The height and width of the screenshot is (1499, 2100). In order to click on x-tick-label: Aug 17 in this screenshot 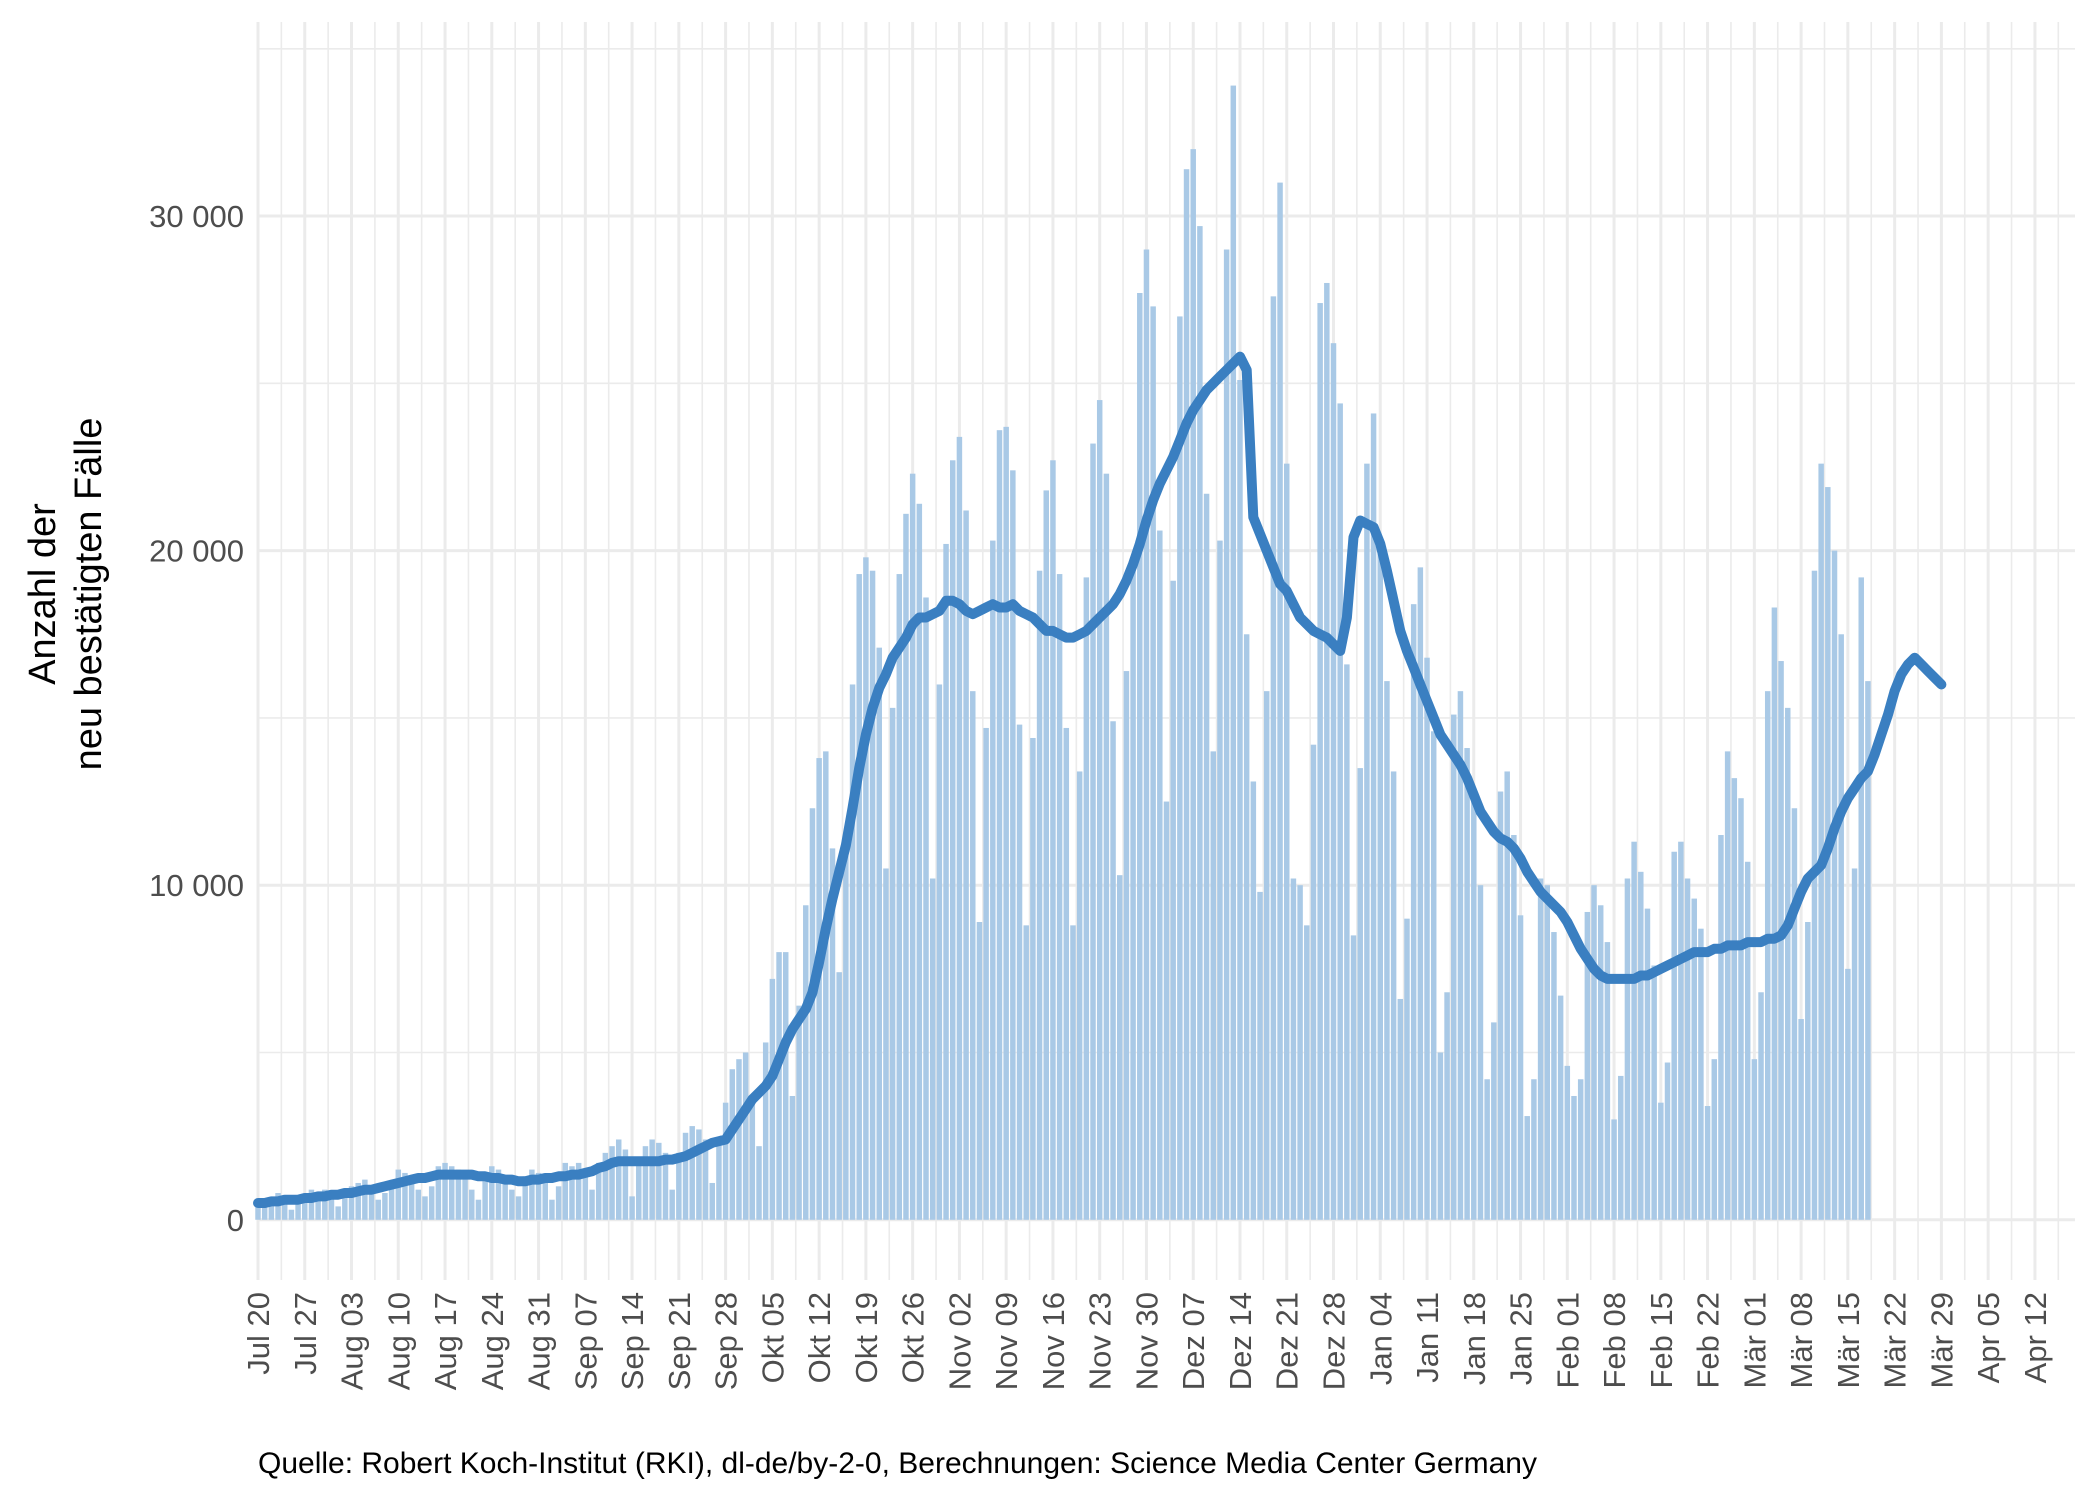, I will do `click(445, 1341)`.